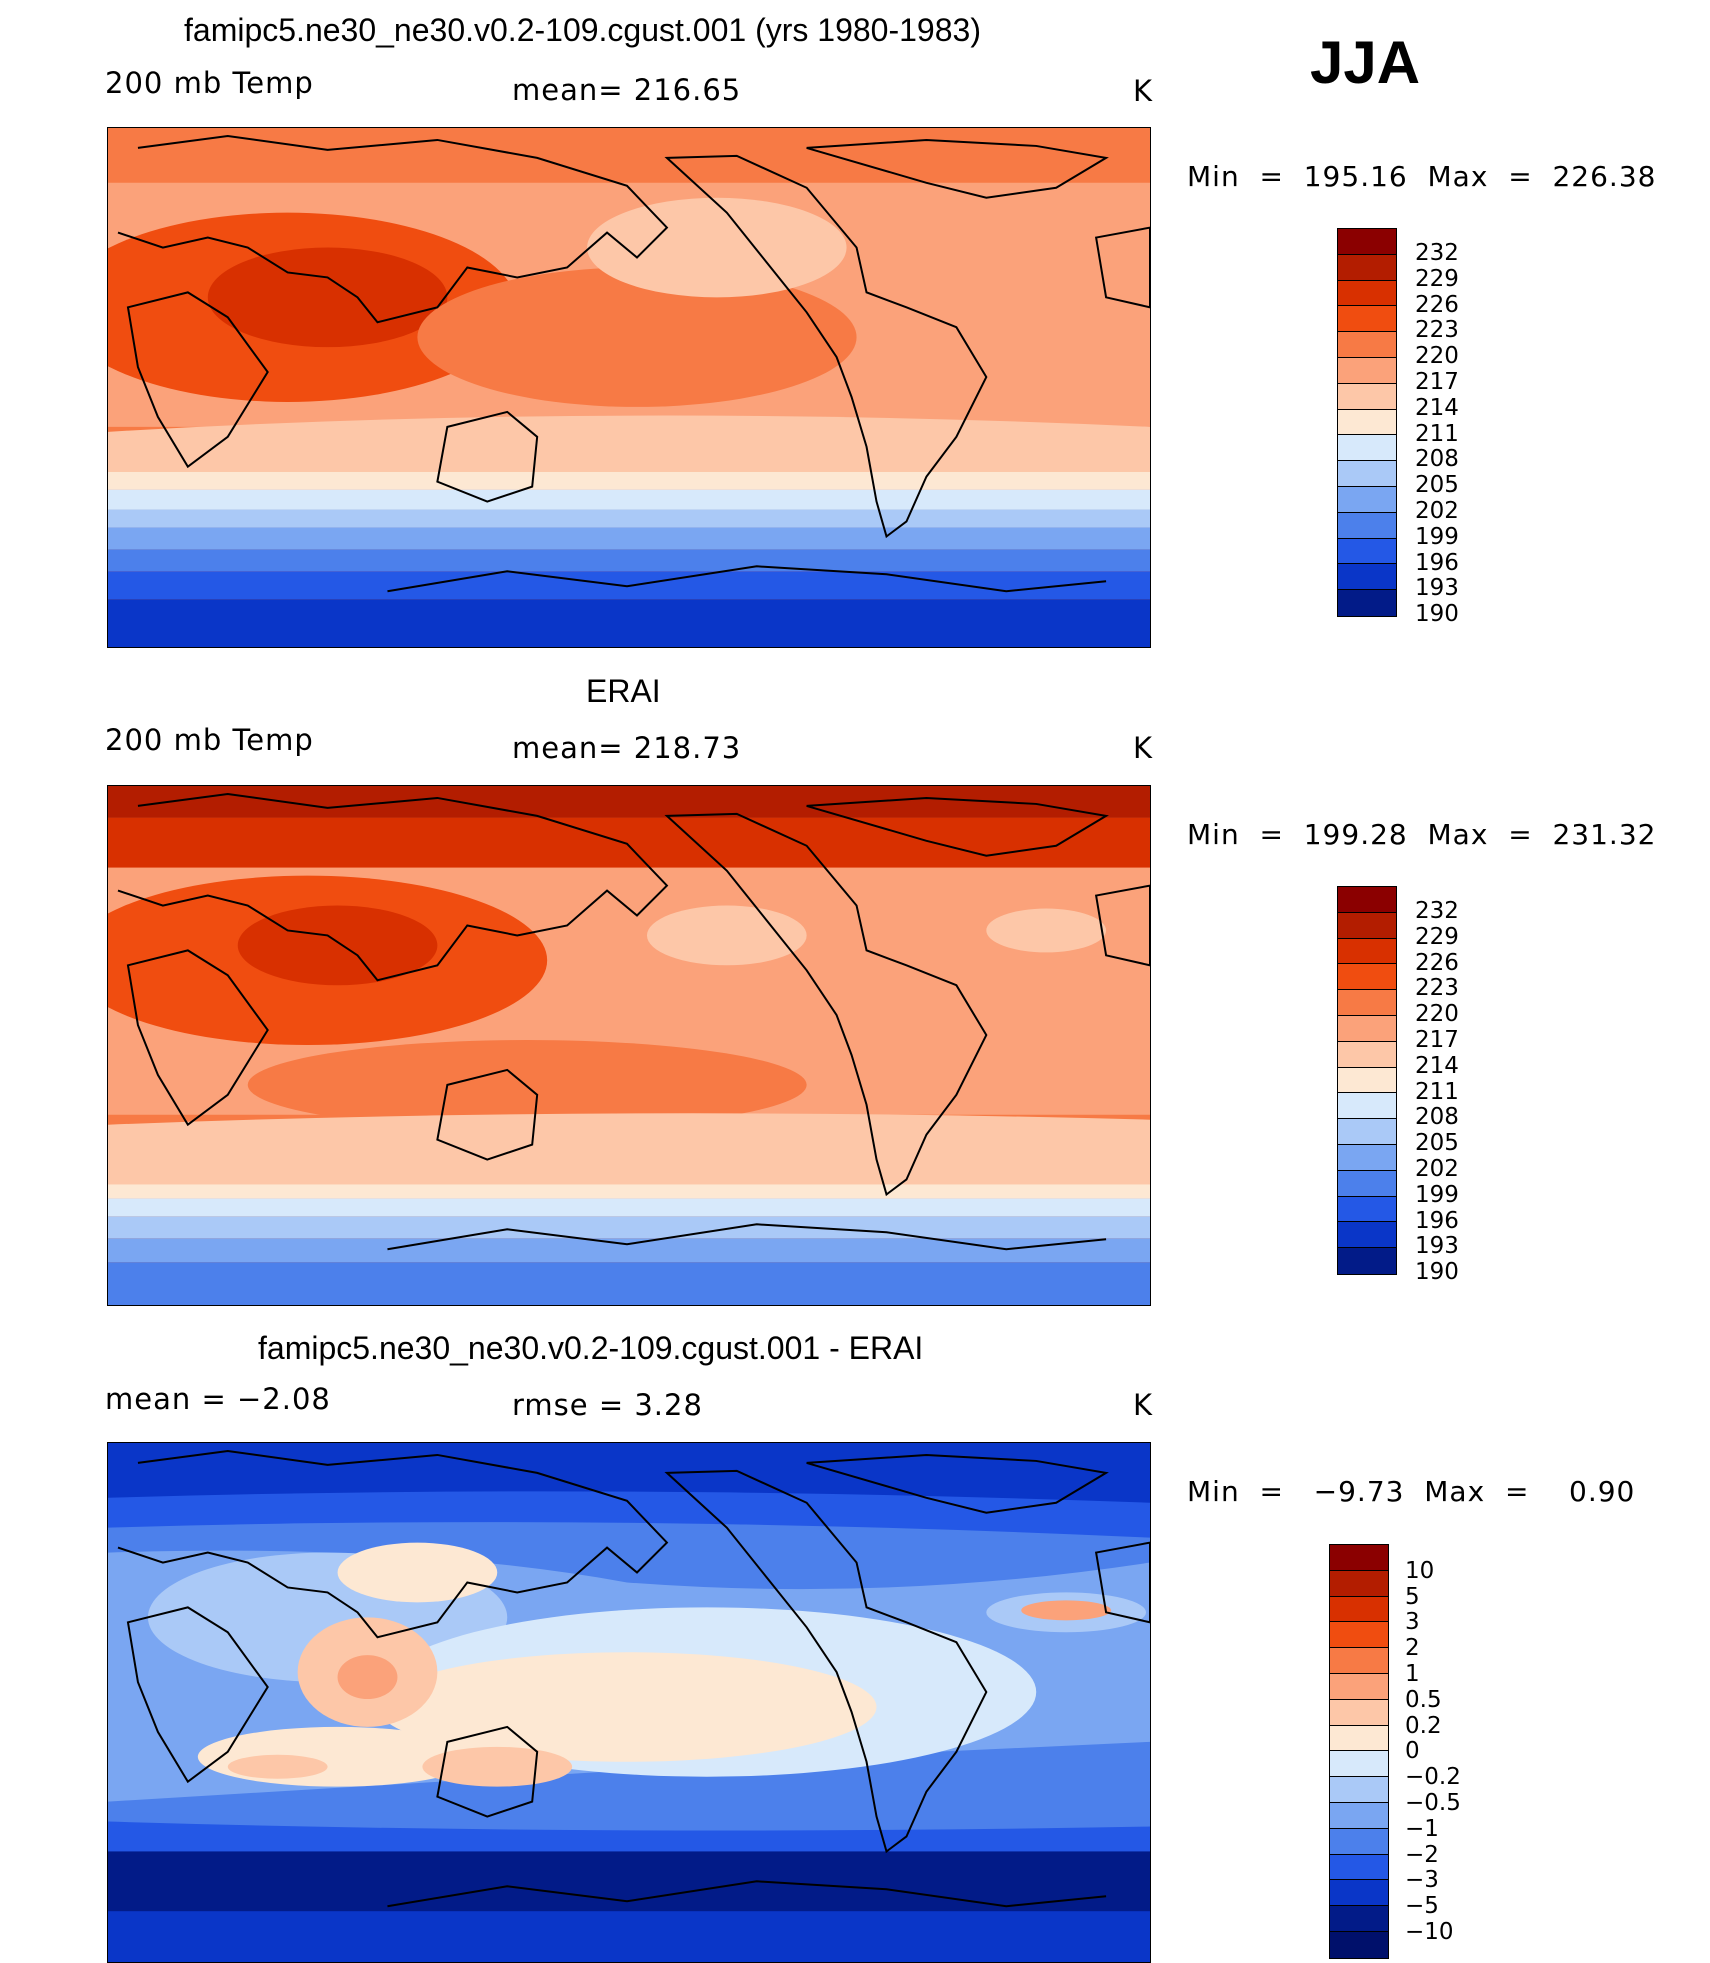 This screenshot has height=1963, width=1710. Describe the element at coordinates (1437, 1220) in the screenshot. I see `colorbar-obs-tick-label: 196` at that location.